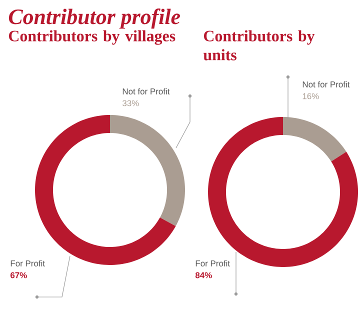 Image resolution: width=364 pixels, height=332 pixels. I want to click on data-label: 33%, so click(130, 103).